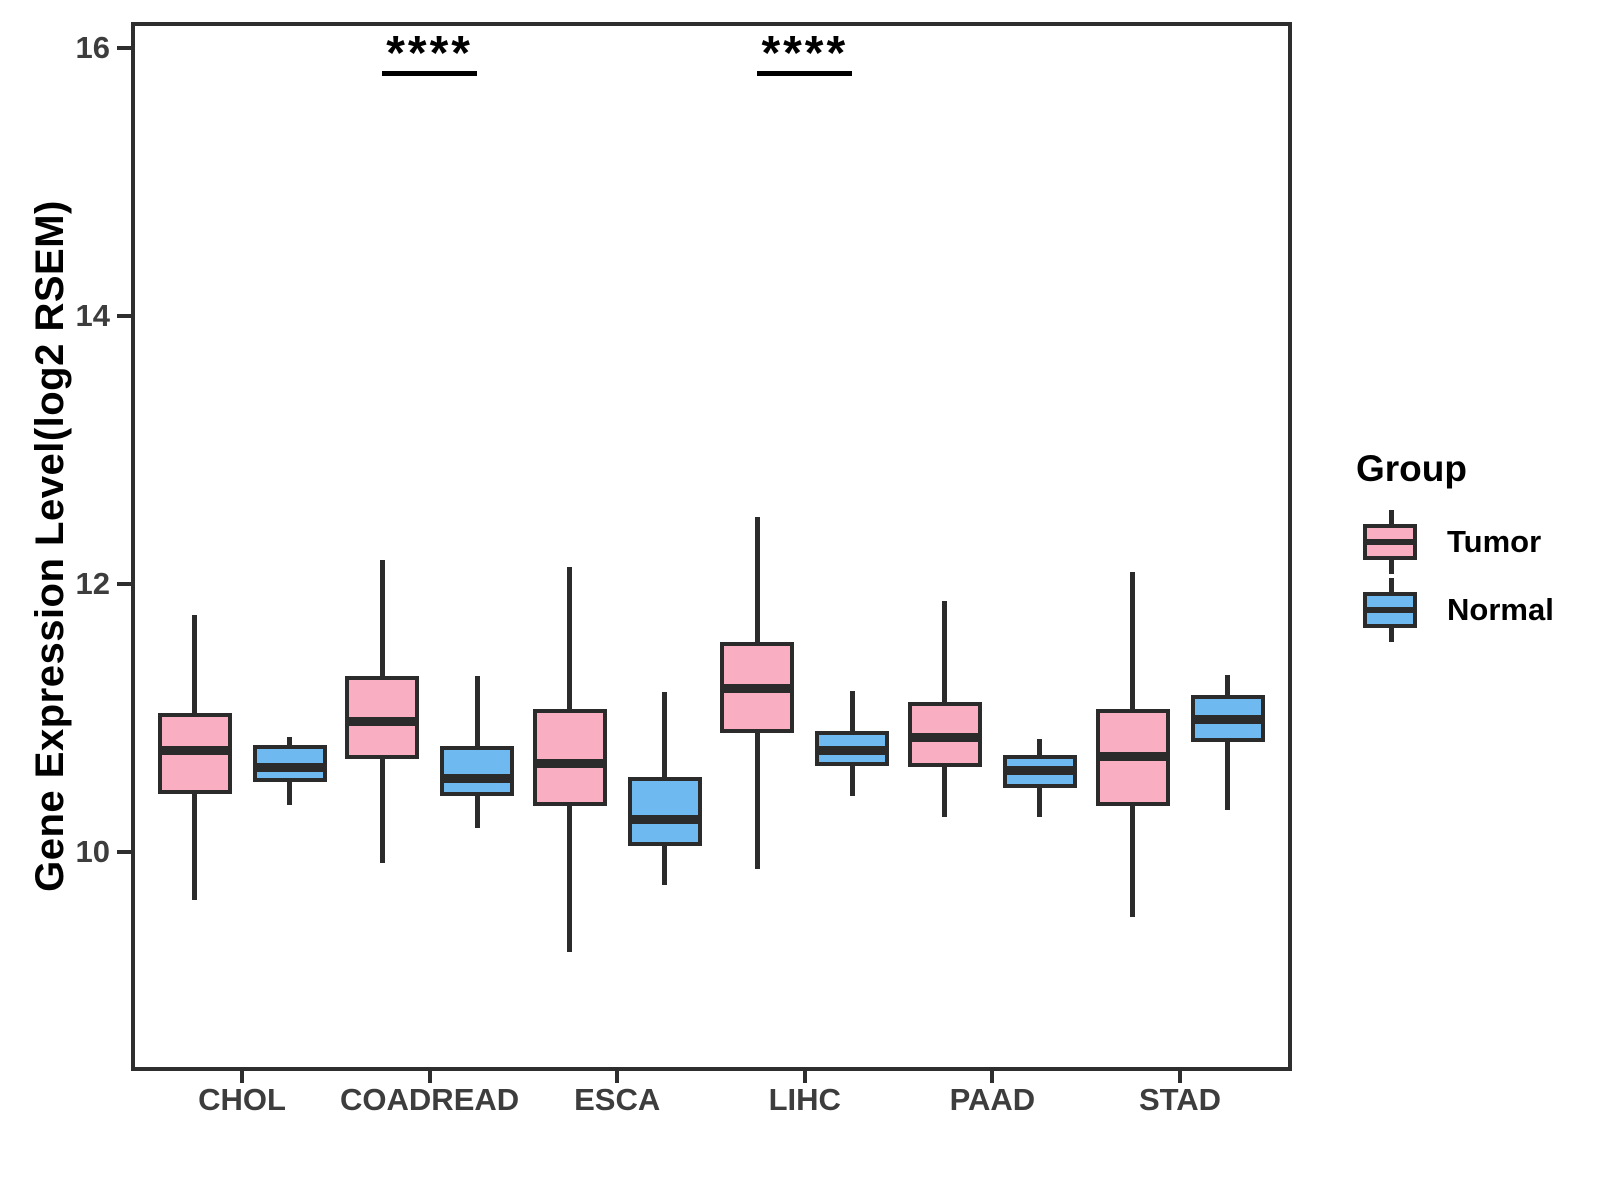 The width and height of the screenshot is (1600, 1200). I want to click on legend: Group, so click(1411, 469).